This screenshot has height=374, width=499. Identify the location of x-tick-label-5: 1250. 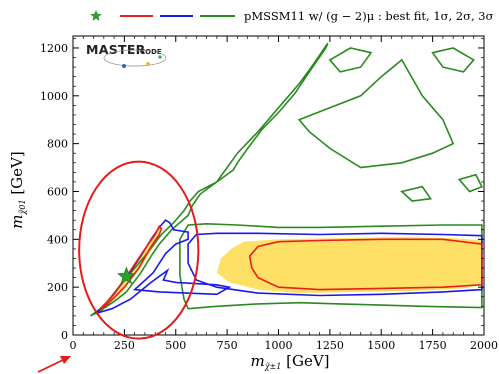
(330, 345).